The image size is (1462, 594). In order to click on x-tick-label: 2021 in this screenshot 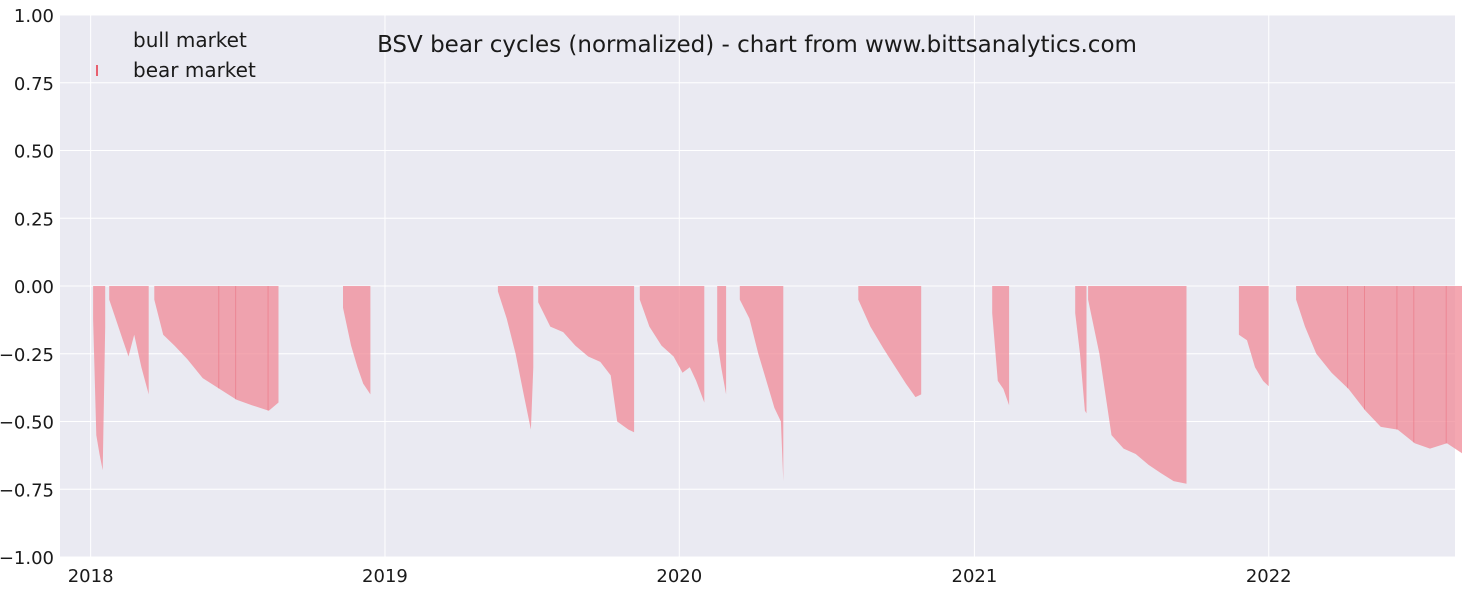, I will do `click(975, 576)`.